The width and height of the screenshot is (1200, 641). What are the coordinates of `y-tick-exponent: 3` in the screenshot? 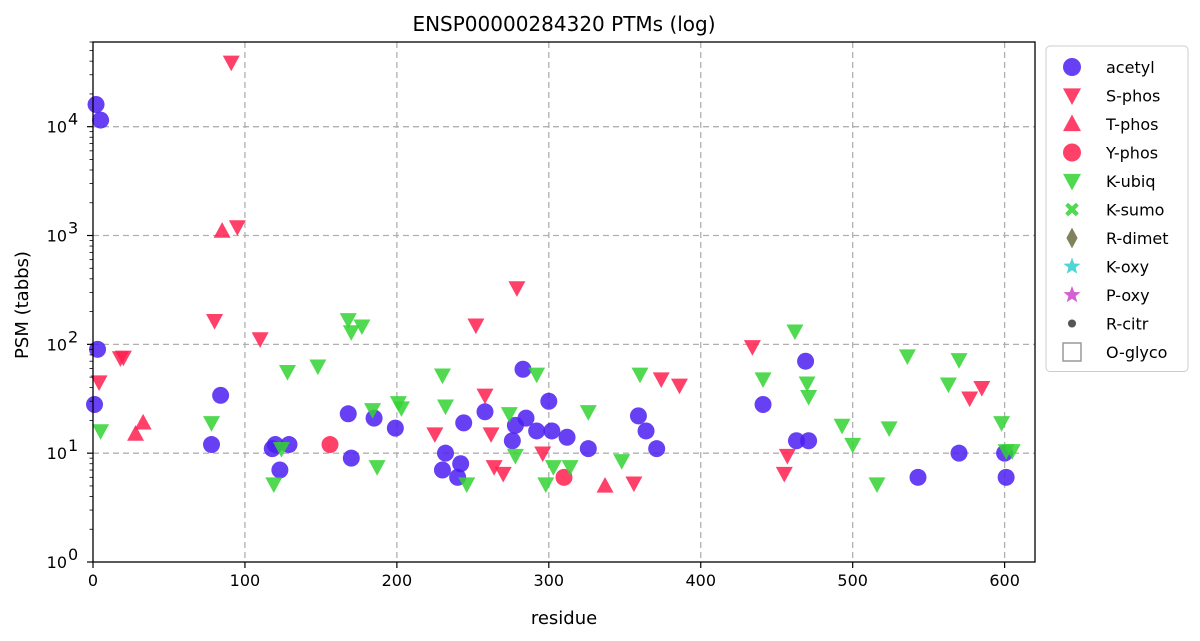 It's located at (73, 228).